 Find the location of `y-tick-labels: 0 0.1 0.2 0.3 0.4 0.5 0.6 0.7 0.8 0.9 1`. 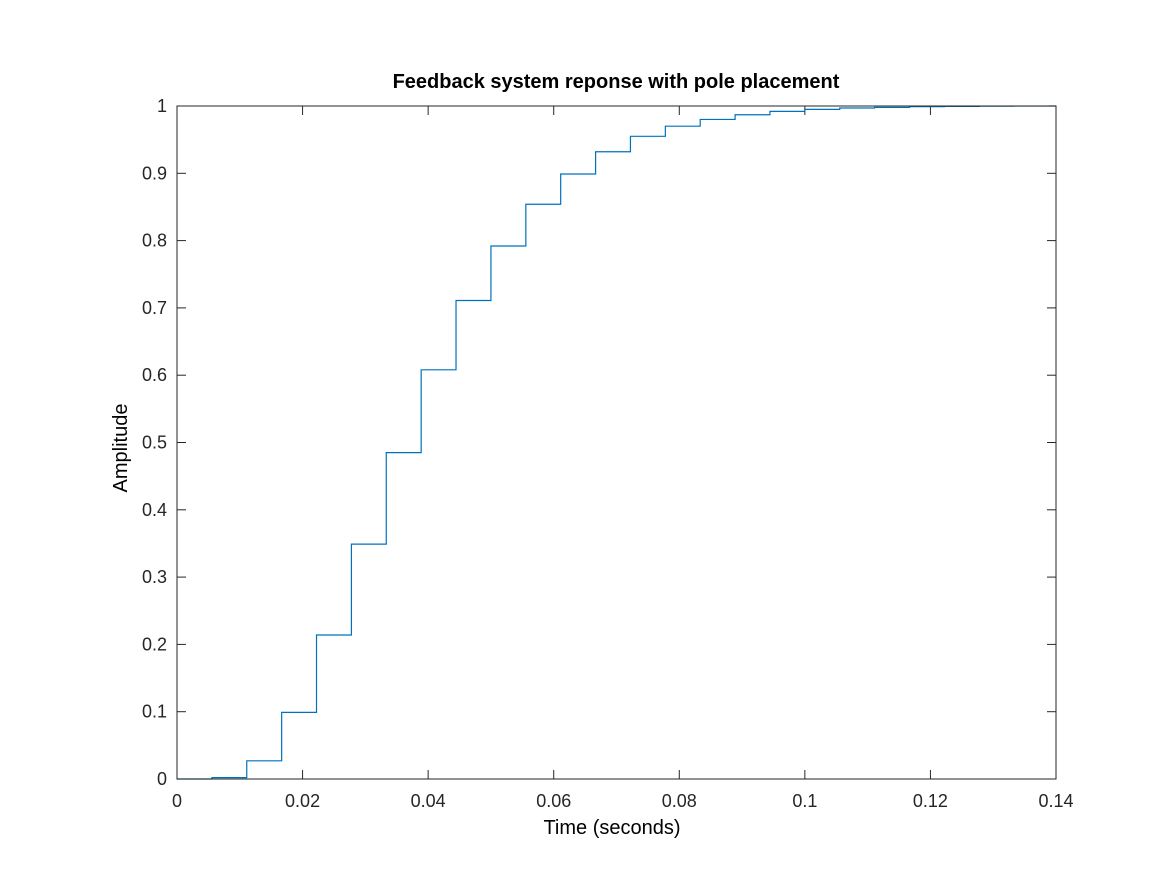

y-tick-labels: 0 0.1 0.2 0.3 0.4 0.5 0.6 0.7 0.8 0.9 1 is located at coordinates (154, 442).